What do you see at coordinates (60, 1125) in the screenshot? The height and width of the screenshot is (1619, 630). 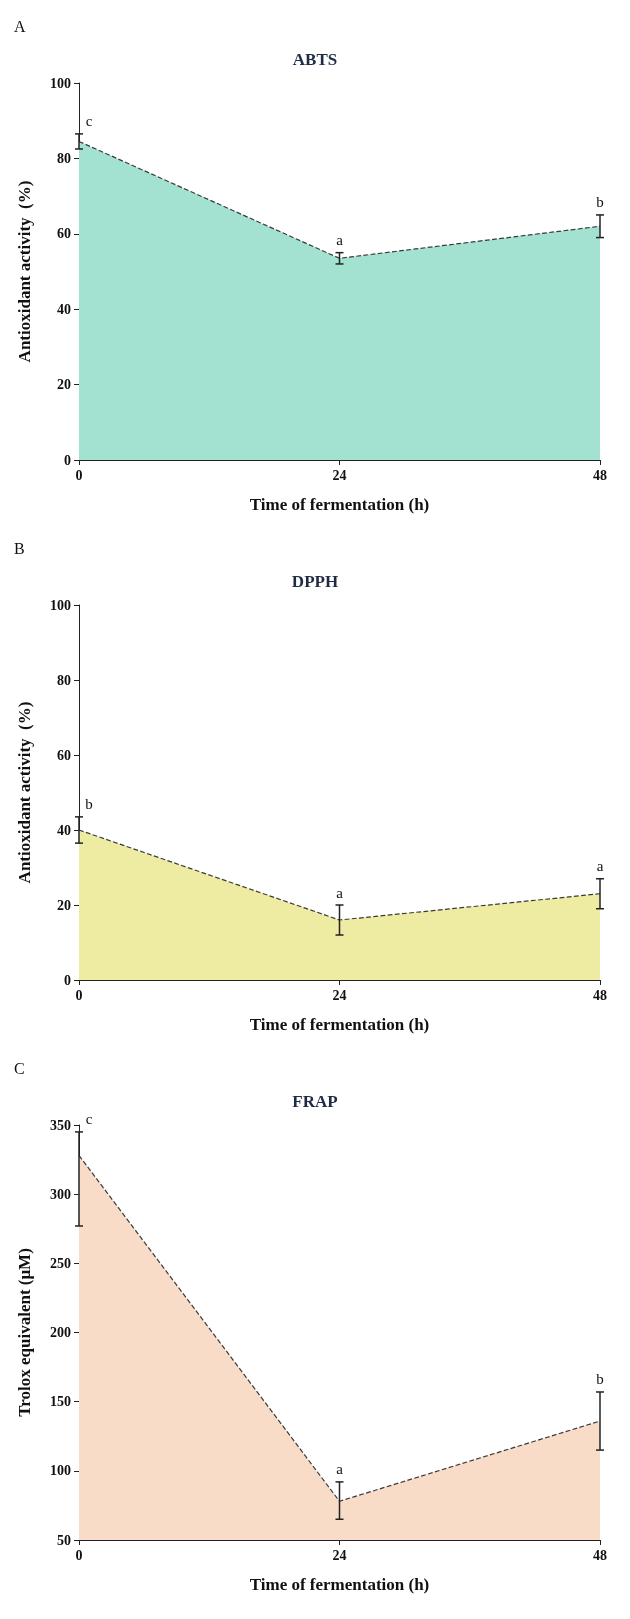 I see `y-tick-label: 350` at bounding box center [60, 1125].